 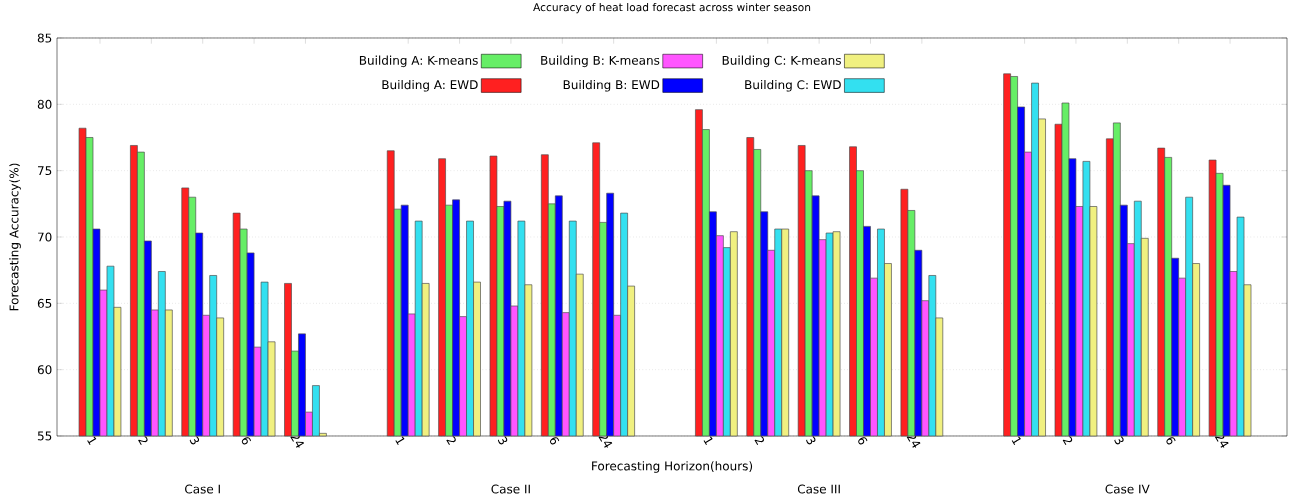 I want to click on y-tick-label: 80, so click(x=44, y=104).